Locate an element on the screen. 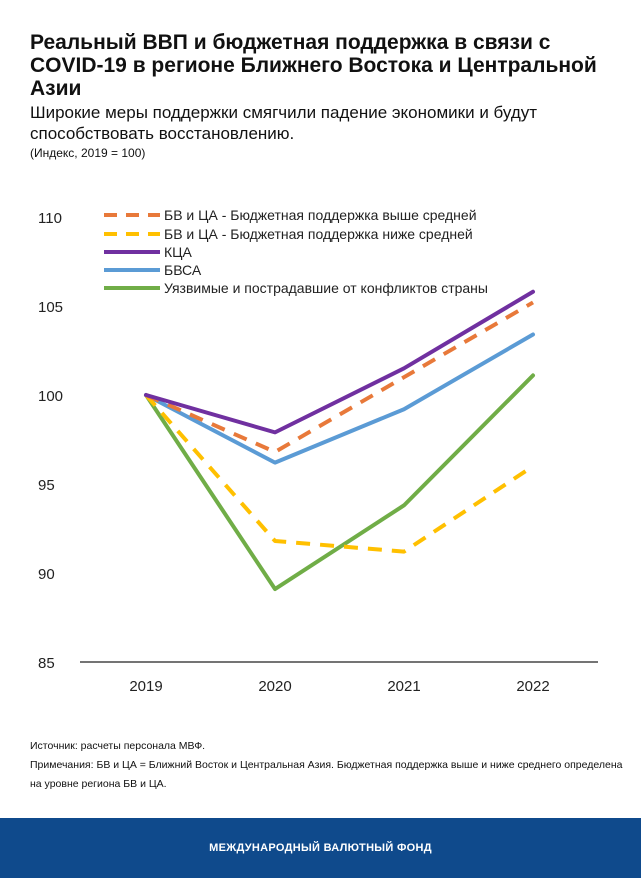 This screenshot has width=641, height=878. x-tick-label: 2022 is located at coordinates (532, 686).